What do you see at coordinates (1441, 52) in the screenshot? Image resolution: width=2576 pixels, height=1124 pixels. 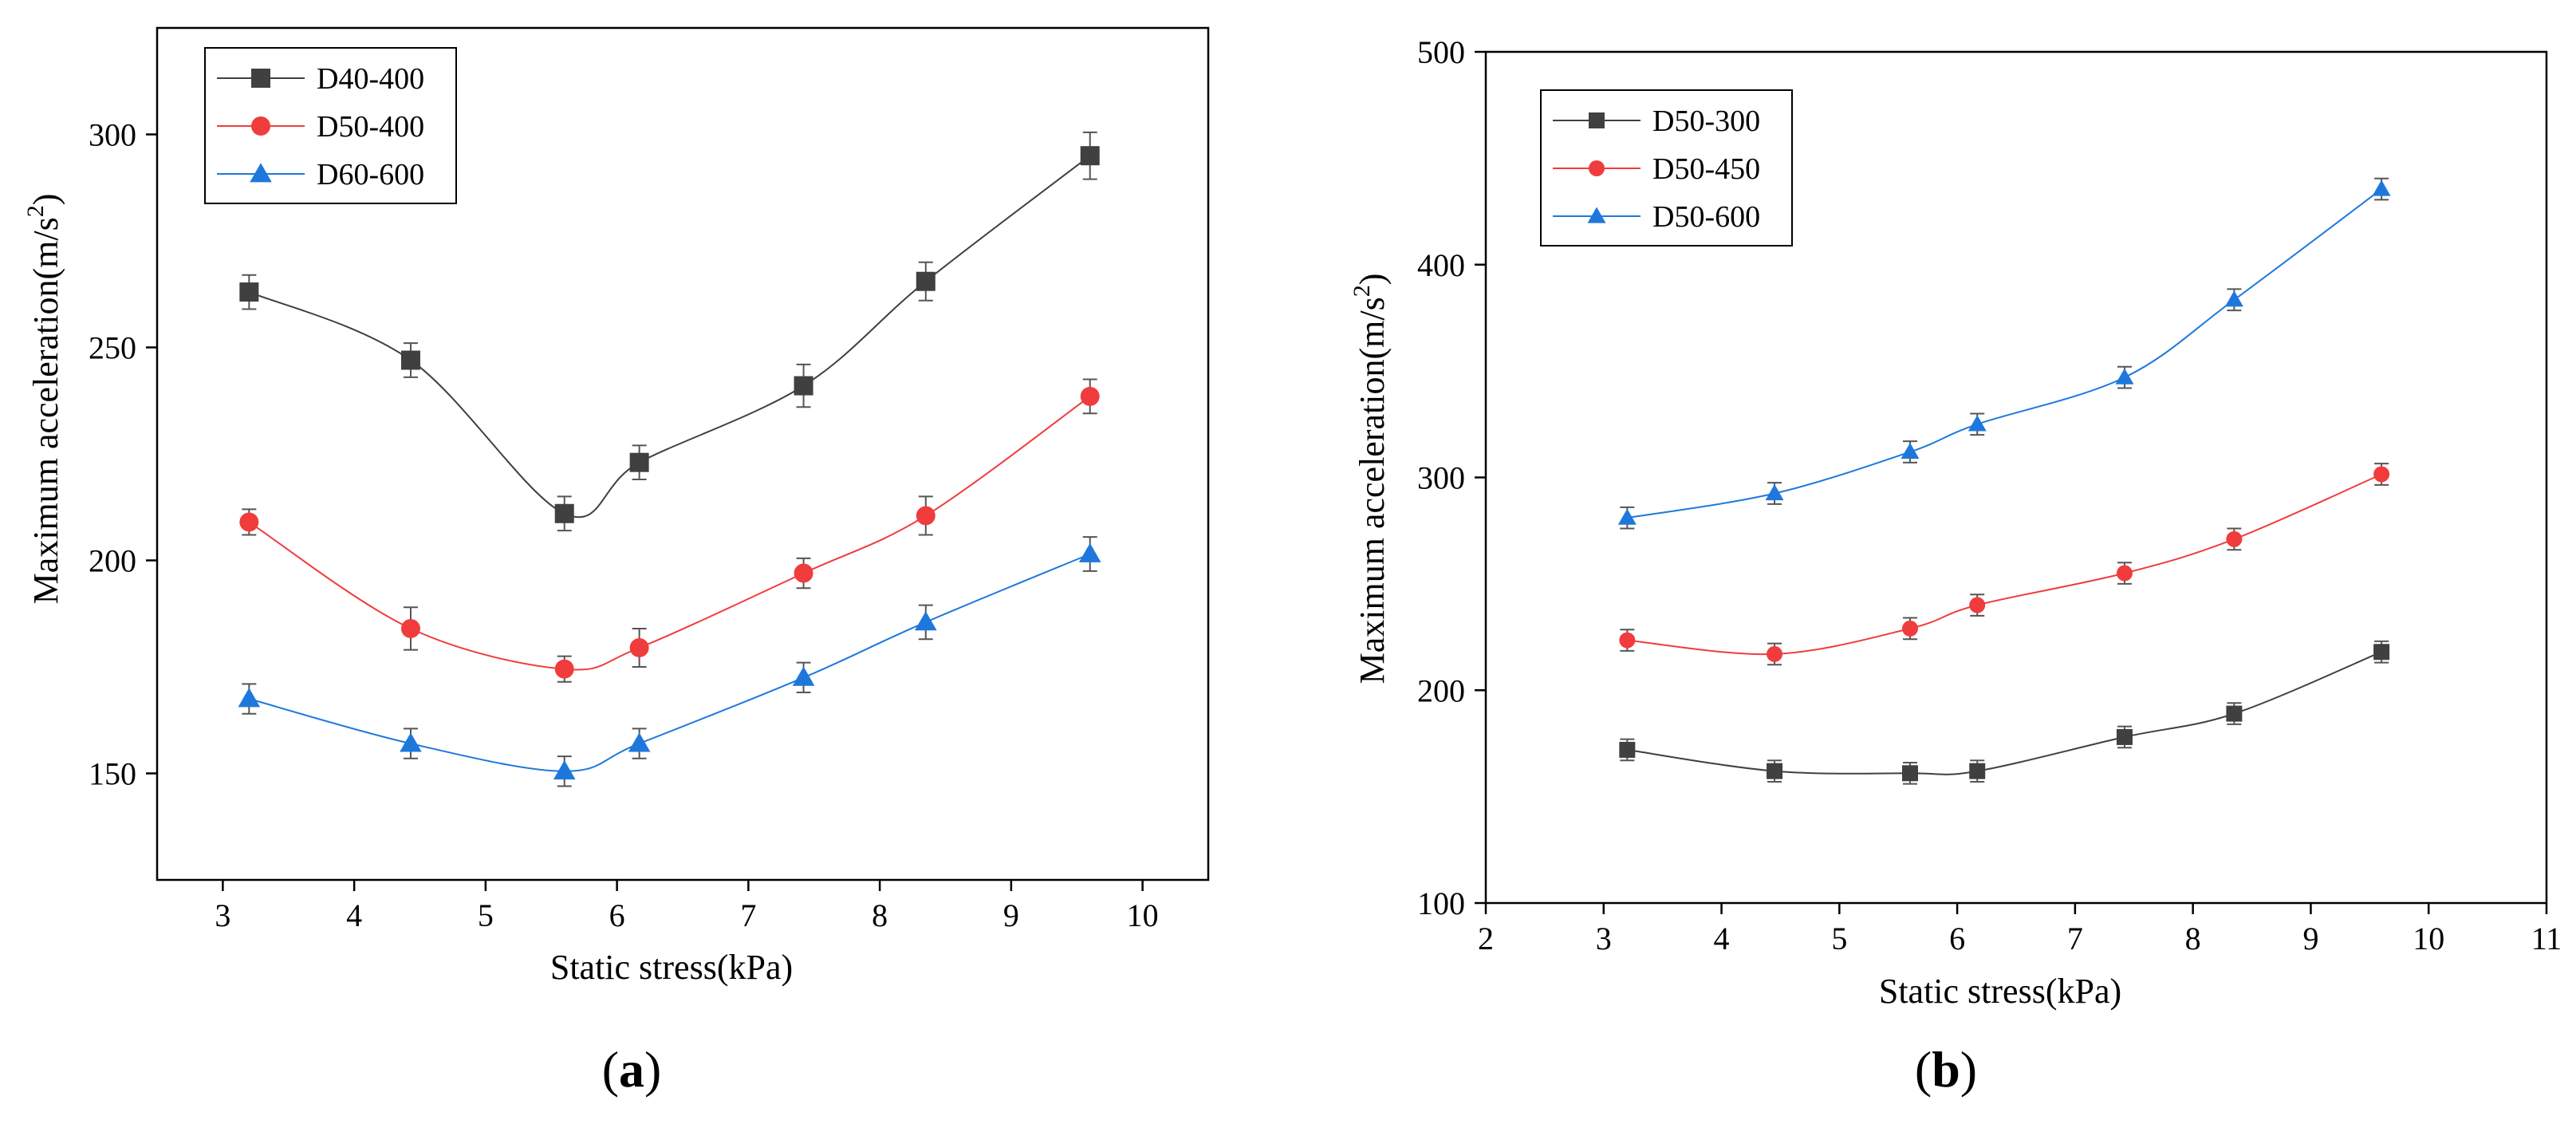 I see `y-tick-label: 500` at bounding box center [1441, 52].